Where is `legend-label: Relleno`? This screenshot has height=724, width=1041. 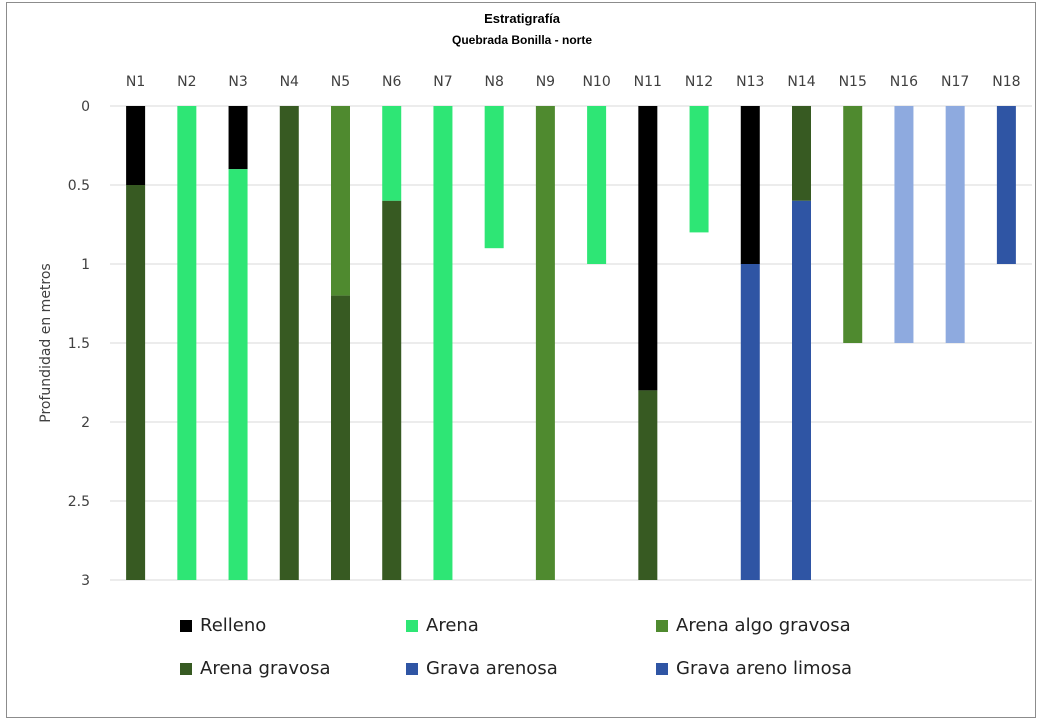 legend-label: Relleno is located at coordinates (233, 625).